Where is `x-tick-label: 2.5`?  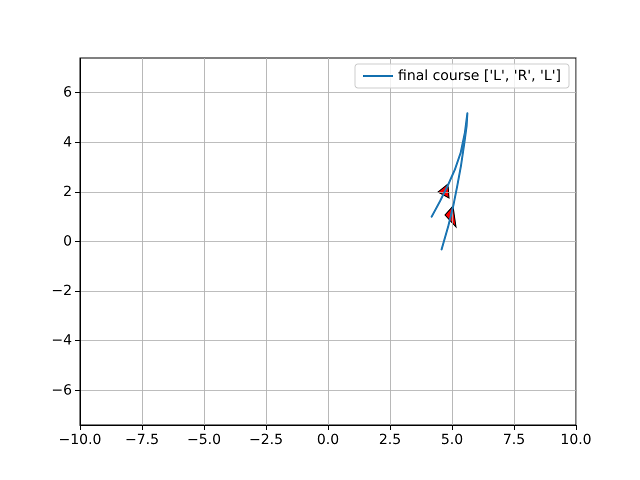 x-tick-label: 2.5 is located at coordinates (390, 440).